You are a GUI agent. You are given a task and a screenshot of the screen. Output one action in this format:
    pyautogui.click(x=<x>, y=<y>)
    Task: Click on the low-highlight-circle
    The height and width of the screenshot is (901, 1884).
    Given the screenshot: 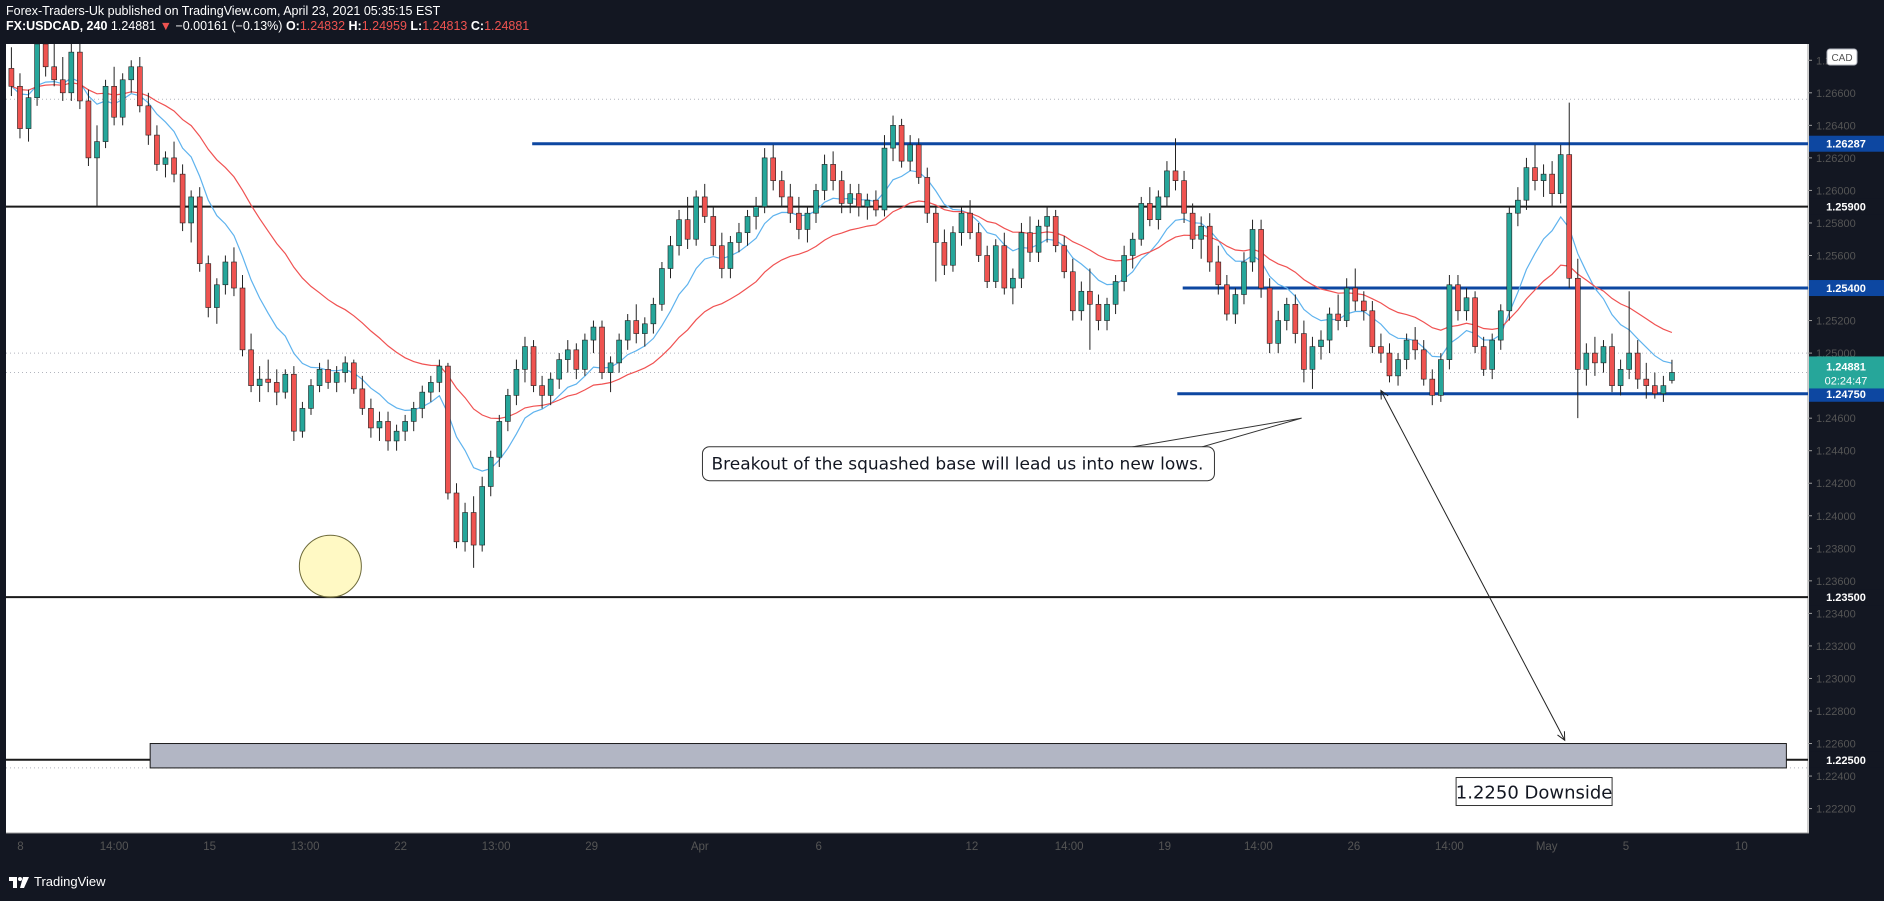 What is the action you would take?
    pyautogui.click(x=330, y=566)
    